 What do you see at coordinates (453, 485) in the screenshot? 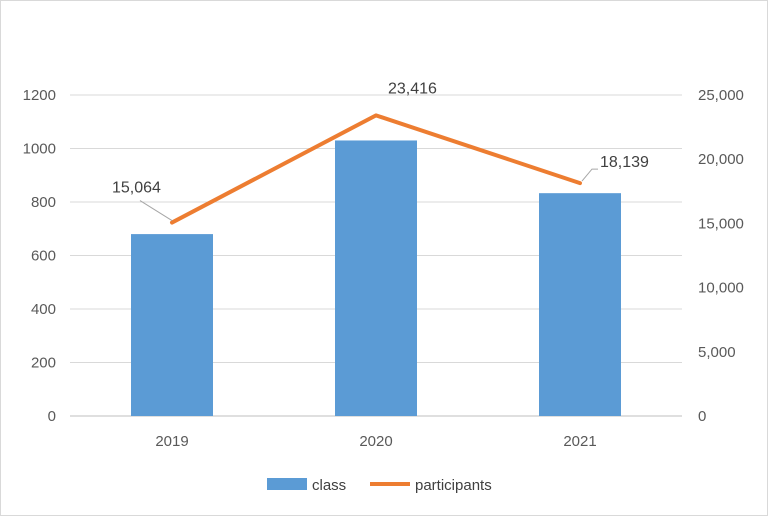
I see `legend-label-participants: participants` at bounding box center [453, 485].